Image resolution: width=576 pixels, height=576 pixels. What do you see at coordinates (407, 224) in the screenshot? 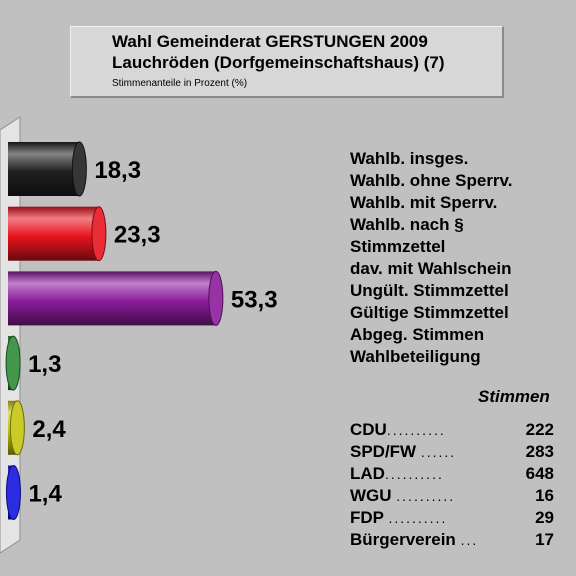
I see `info-row: Wahlb. nach §` at bounding box center [407, 224].